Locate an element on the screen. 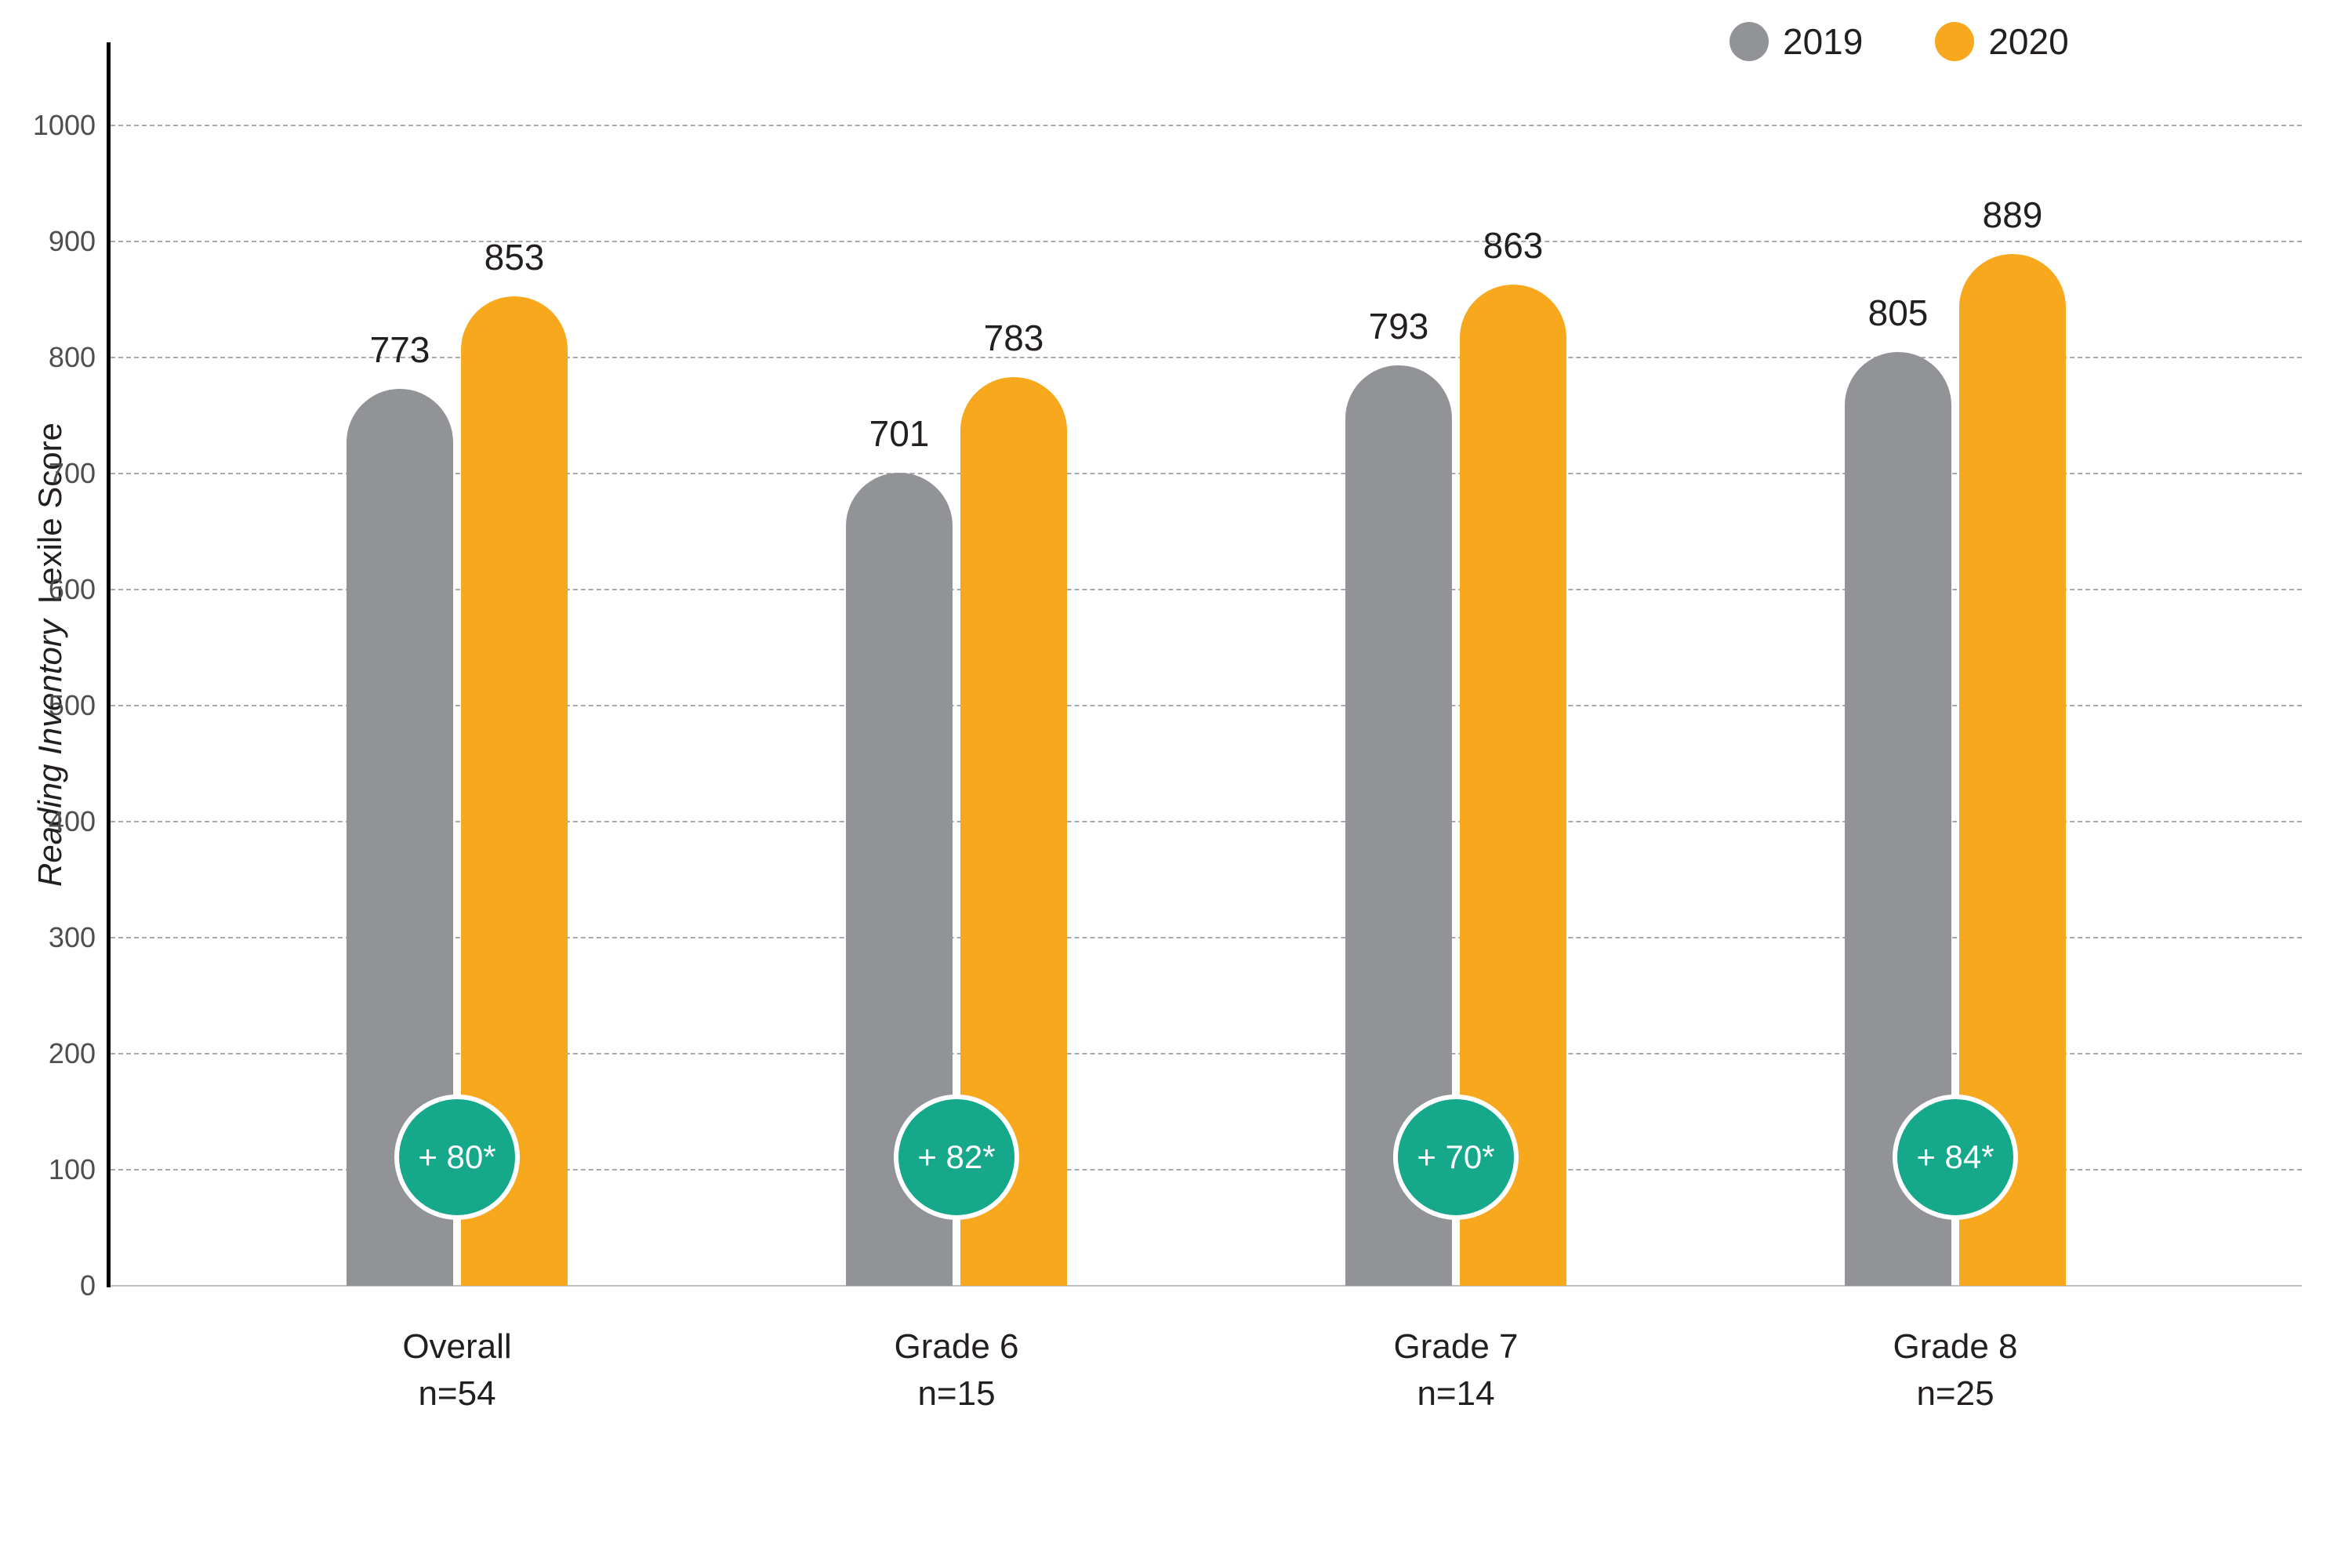 The image size is (2352, 1568). category-name-grade-7: Grade 7 is located at coordinates (1456, 1346).